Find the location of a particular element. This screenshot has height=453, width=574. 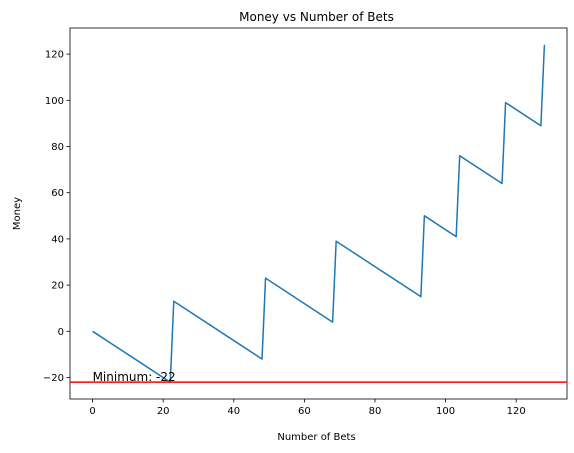

y-tick-label: 20 is located at coordinates (57, 286).